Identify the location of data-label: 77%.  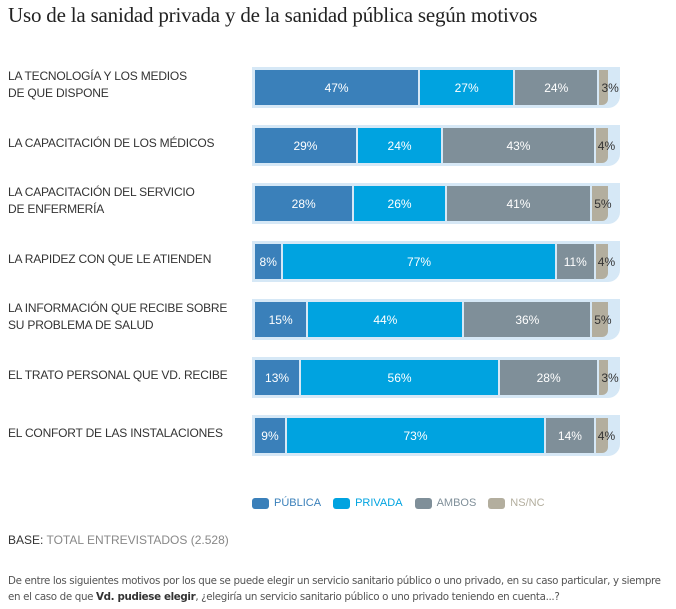
(419, 261).